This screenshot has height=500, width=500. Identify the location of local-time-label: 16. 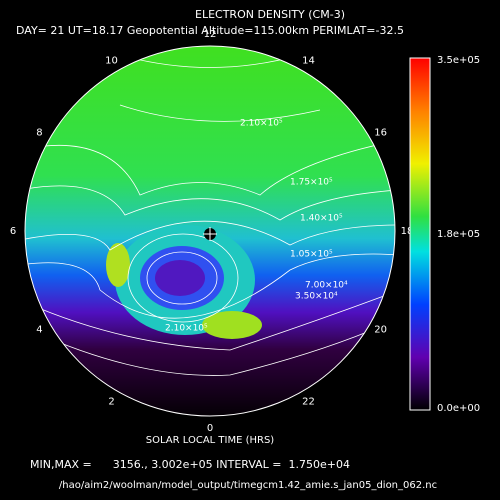
(380, 133).